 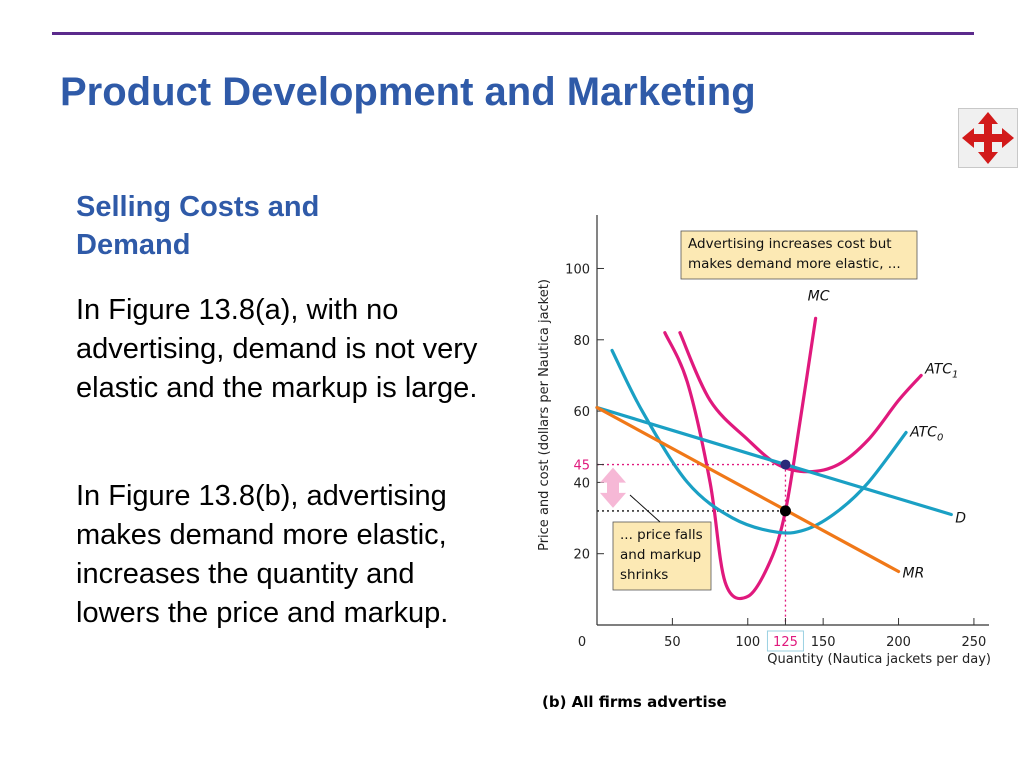 I want to click on mr-label: MR, so click(x=914, y=574).